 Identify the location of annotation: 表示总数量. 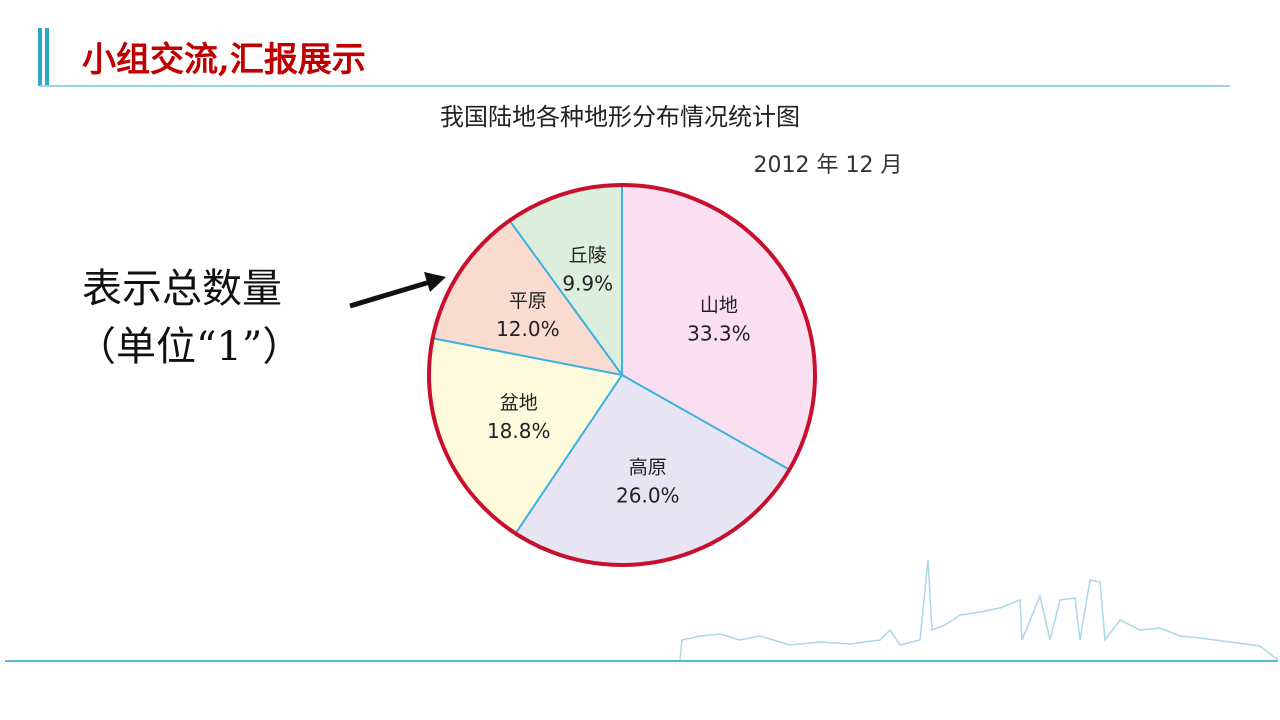
(182, 289).